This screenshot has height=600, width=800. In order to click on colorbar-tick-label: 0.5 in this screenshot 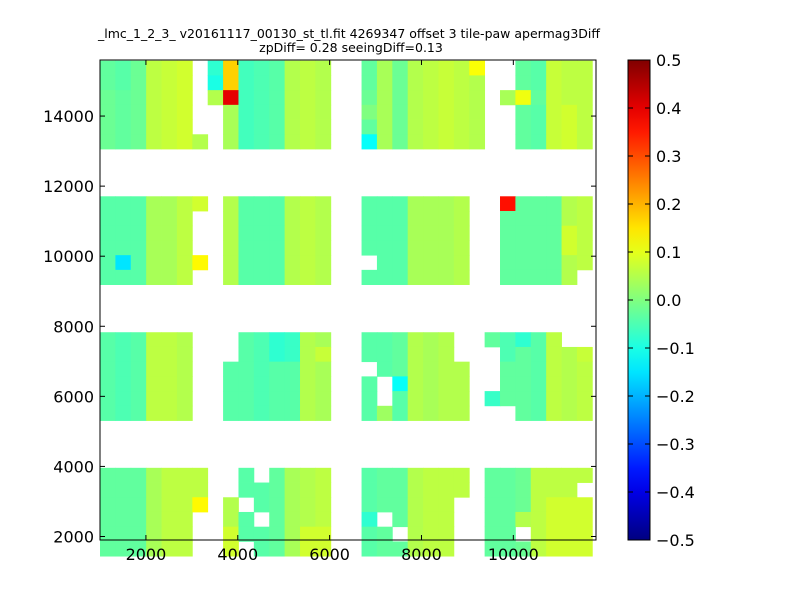, I will do `click(668, 60)`.